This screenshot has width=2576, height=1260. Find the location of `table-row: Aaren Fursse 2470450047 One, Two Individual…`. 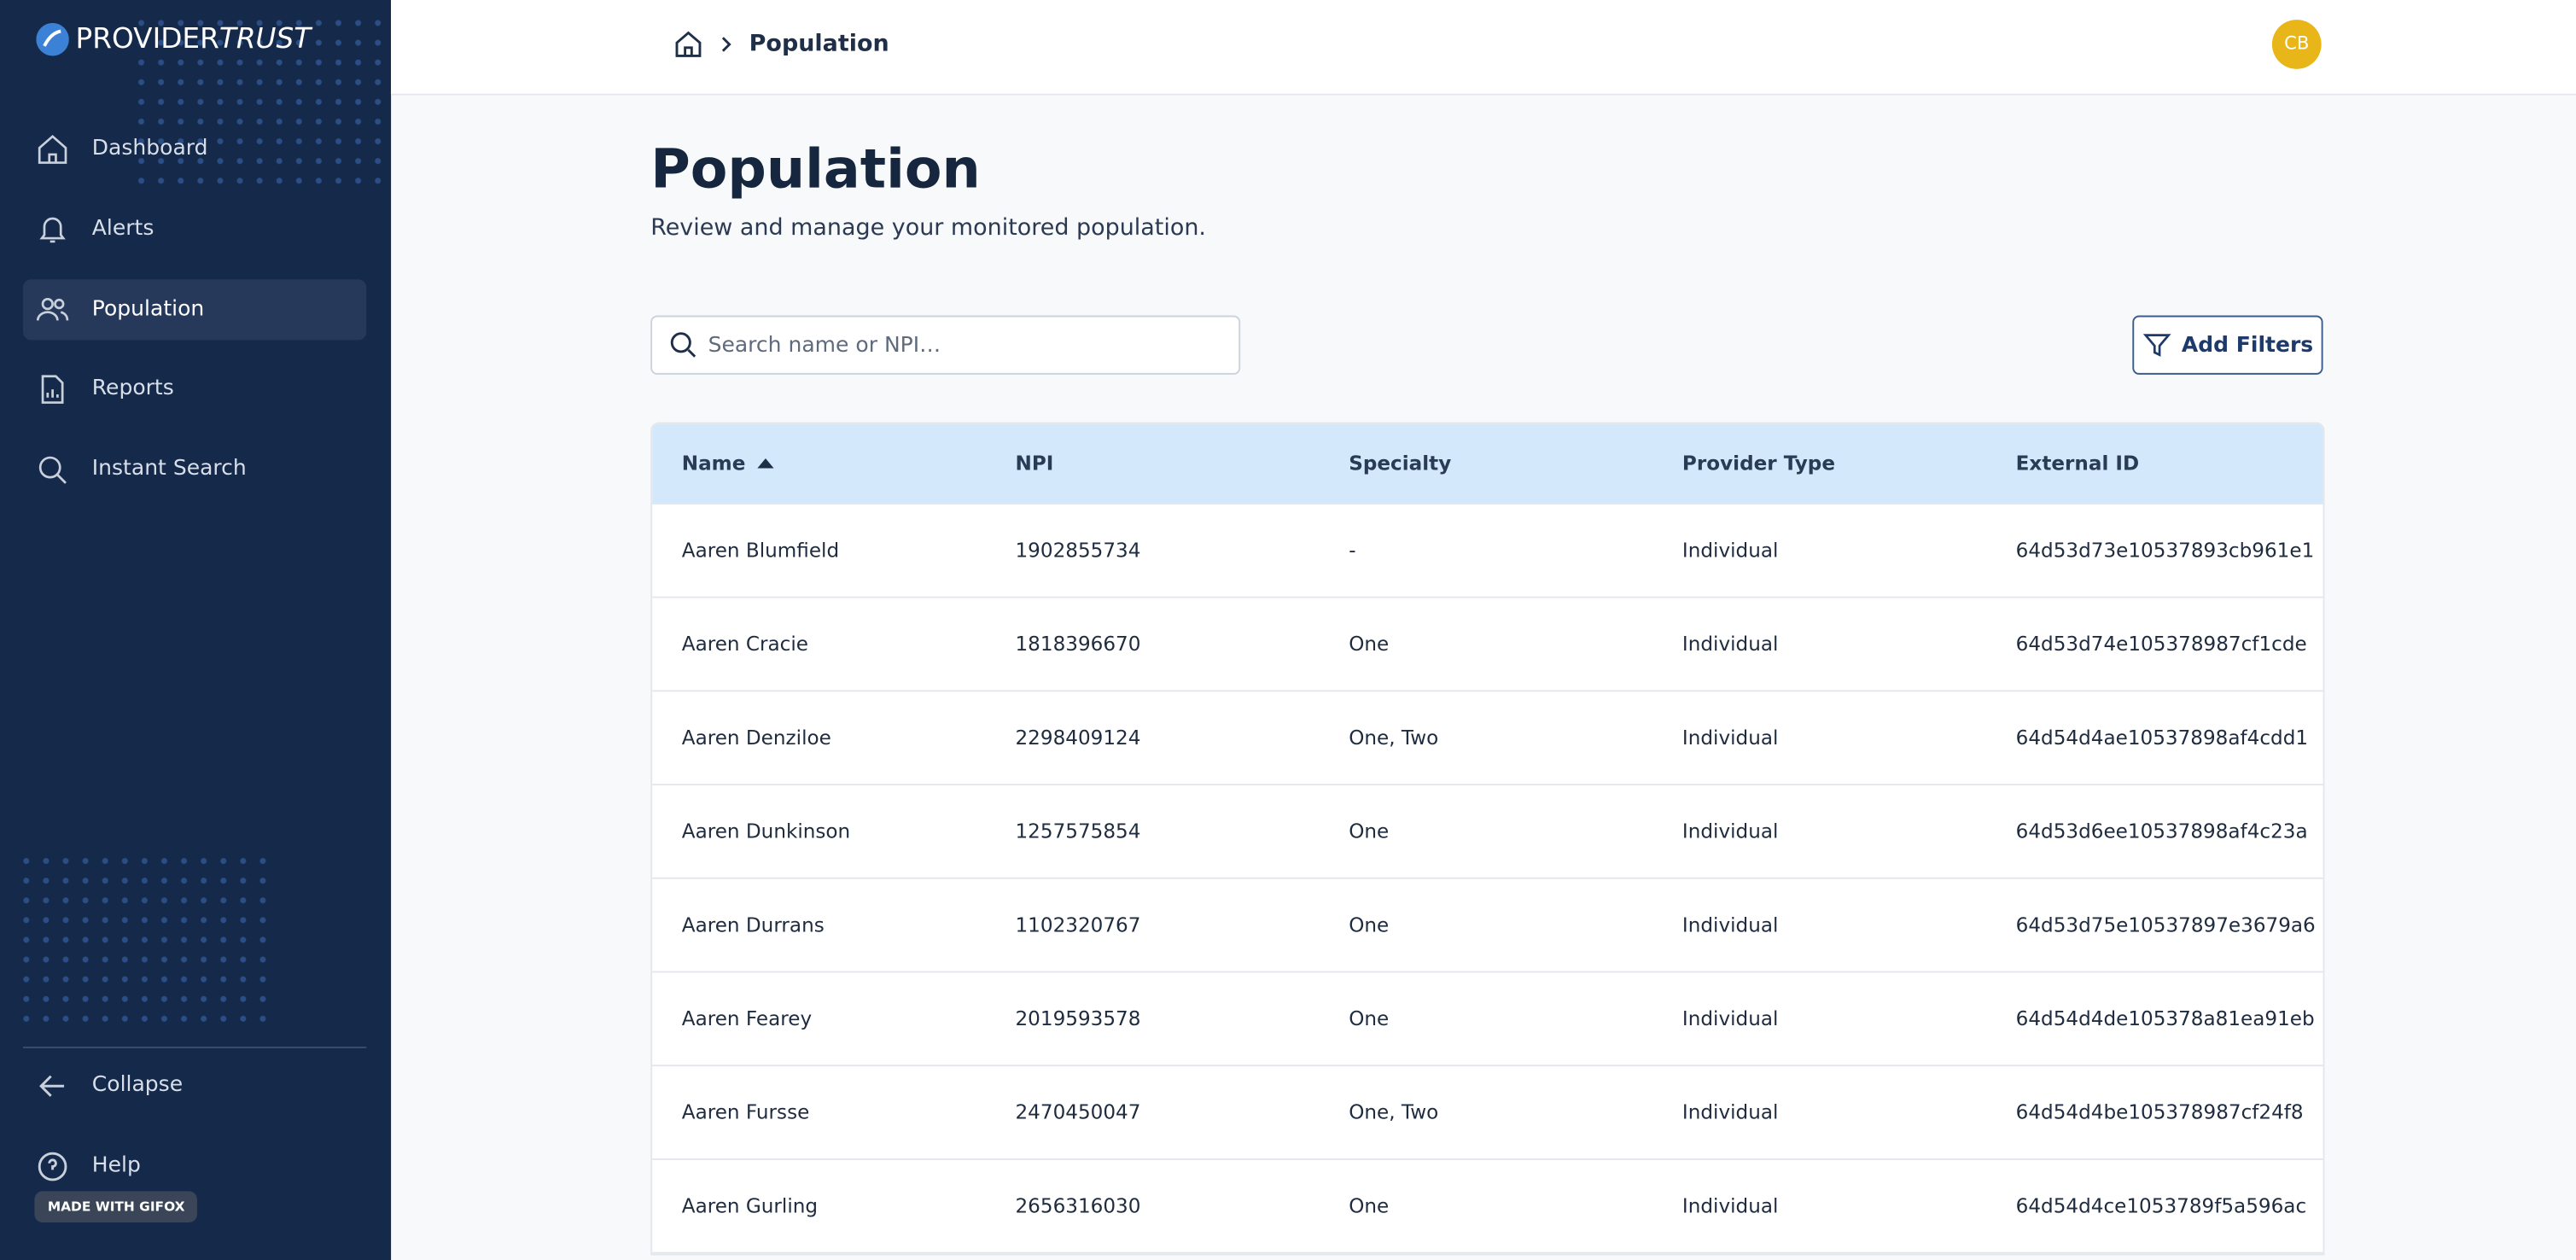

table-row: Aaren Fursse 2470450047 One, Two Individual… is located at coordinates (1487, 1113).